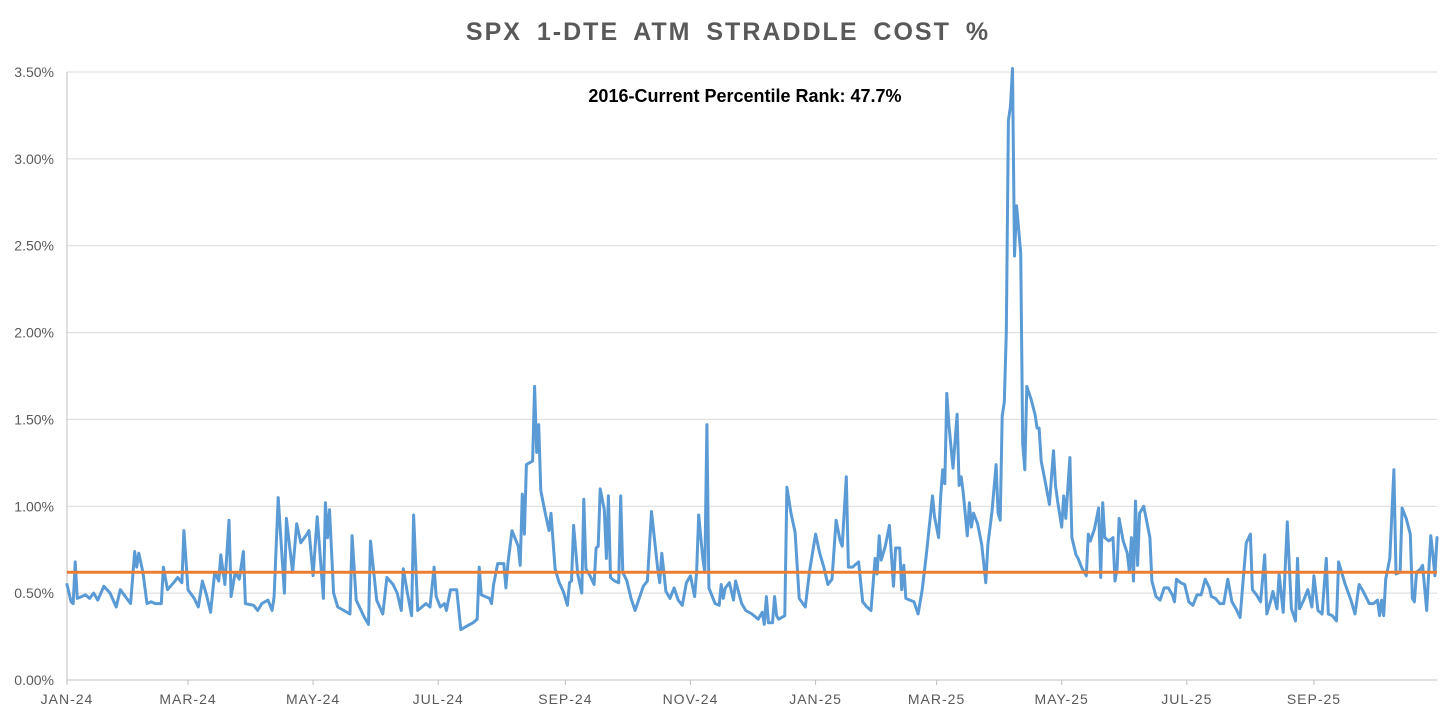 This screenshot has width=1456, height=720. Describe the element at coordinates (34, 593) in the screenshot. I see `y-tick-label: 0.50%` at that location.